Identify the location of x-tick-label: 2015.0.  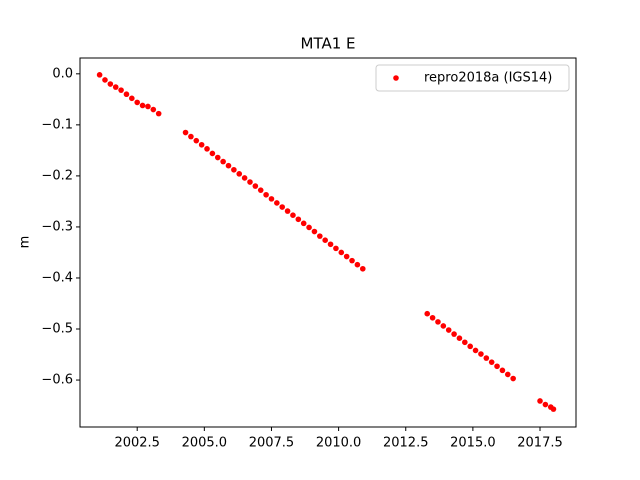
(473, 443).